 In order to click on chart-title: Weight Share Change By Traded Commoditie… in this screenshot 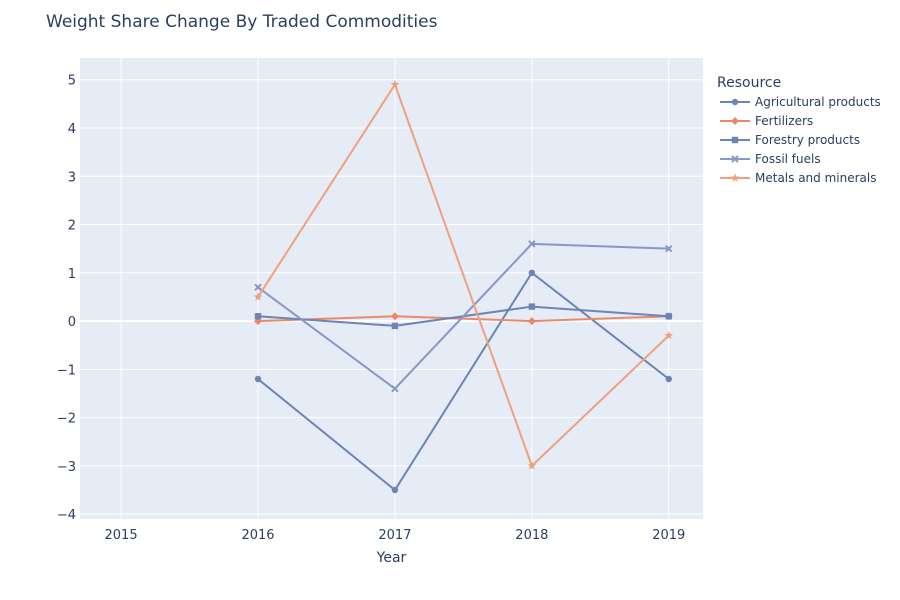, I will do `click(242, 22)`.